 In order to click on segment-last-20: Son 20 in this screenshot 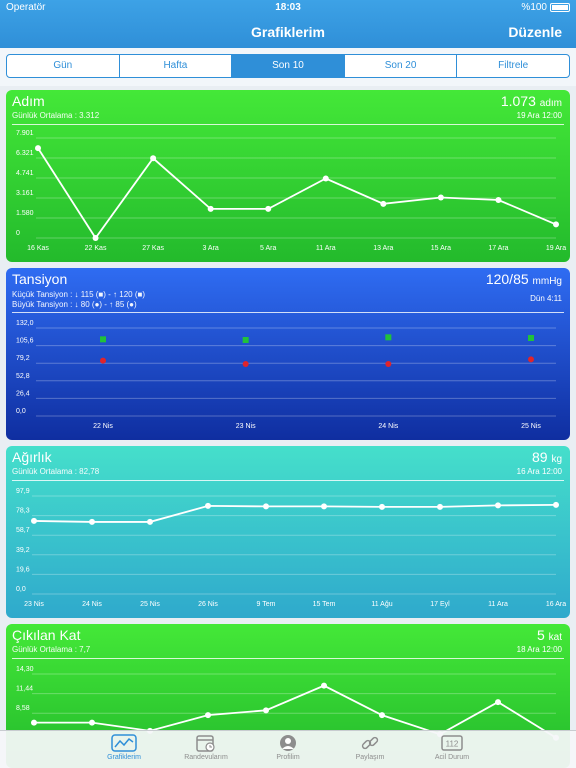, I will do `click(401, 66)`.